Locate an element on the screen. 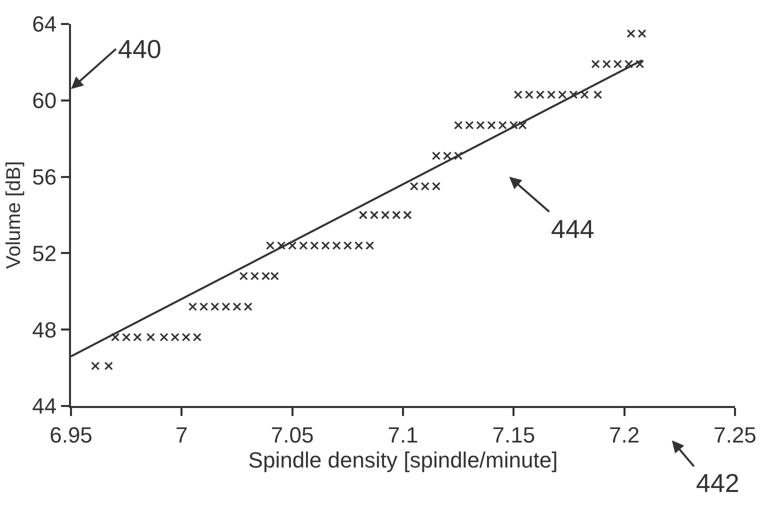 The image size is (775, 506). x-tick-label: 7.05 is located at coordinates (292, 435).